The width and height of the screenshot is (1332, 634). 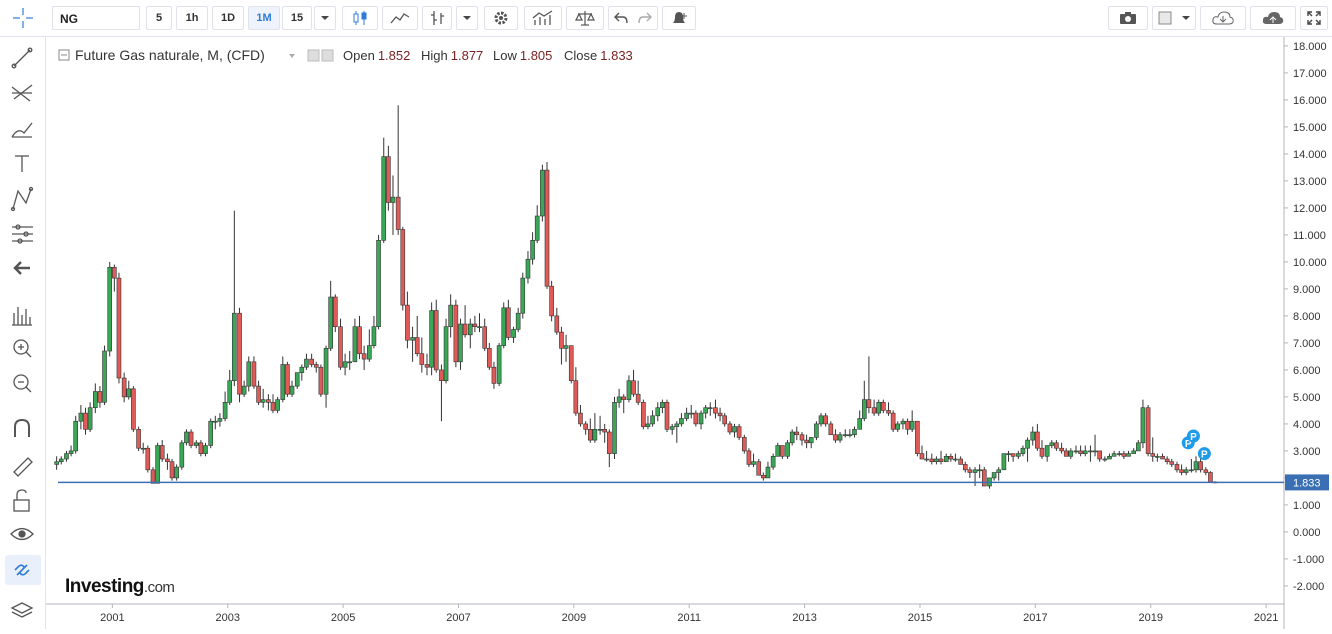 What do you see at coordinates (23, 467) in the screenshot?
I see `drawing-pen-tool` at bounding box center [23, 467].